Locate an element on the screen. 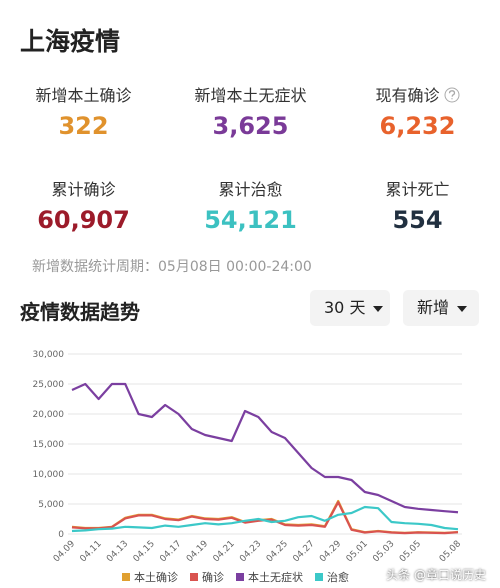  legend-label: 本土无症状 is located at coordinates (275, 577).